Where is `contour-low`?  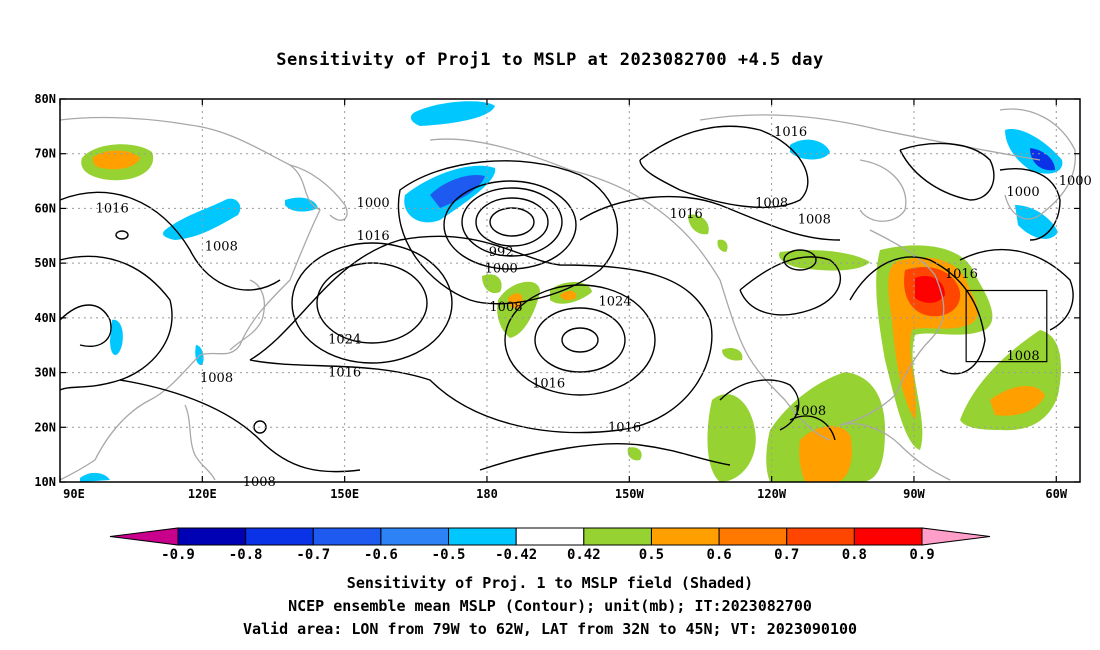 contour-low is located at coordinates (512, 222).